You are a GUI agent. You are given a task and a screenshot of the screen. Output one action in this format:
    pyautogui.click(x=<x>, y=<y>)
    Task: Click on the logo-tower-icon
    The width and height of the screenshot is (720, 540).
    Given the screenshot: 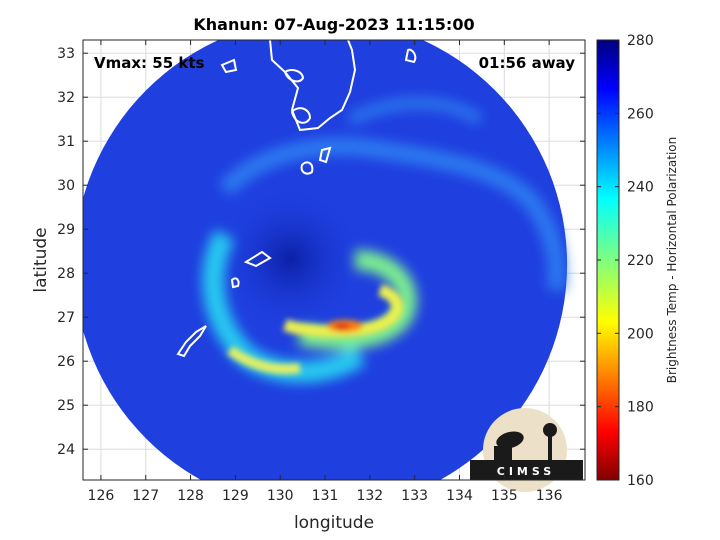 What is the action you would take?
    pyautogui.click(x=550, y=448)
    